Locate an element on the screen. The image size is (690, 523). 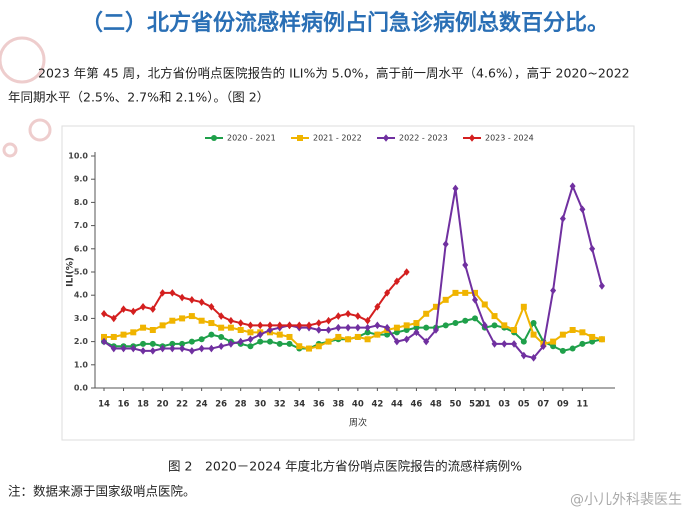
x-tick-label: 36 is located at coordinates (319, 405).